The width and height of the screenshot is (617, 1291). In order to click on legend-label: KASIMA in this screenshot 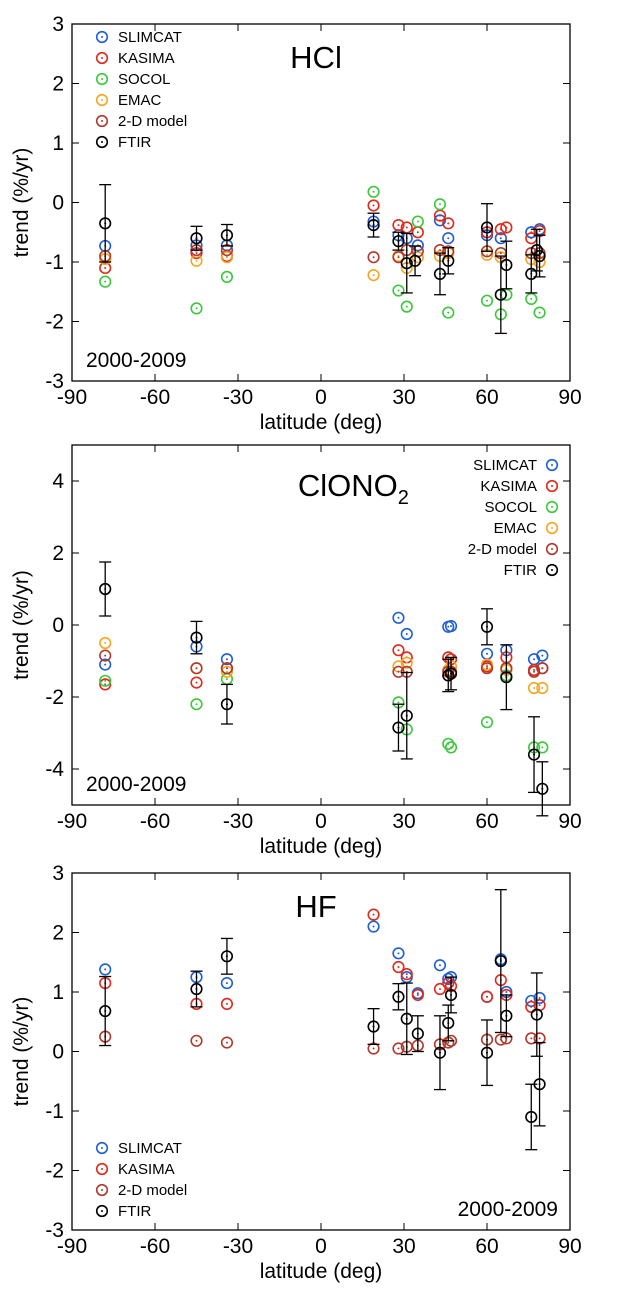, I will do `click(146, 1169)`.